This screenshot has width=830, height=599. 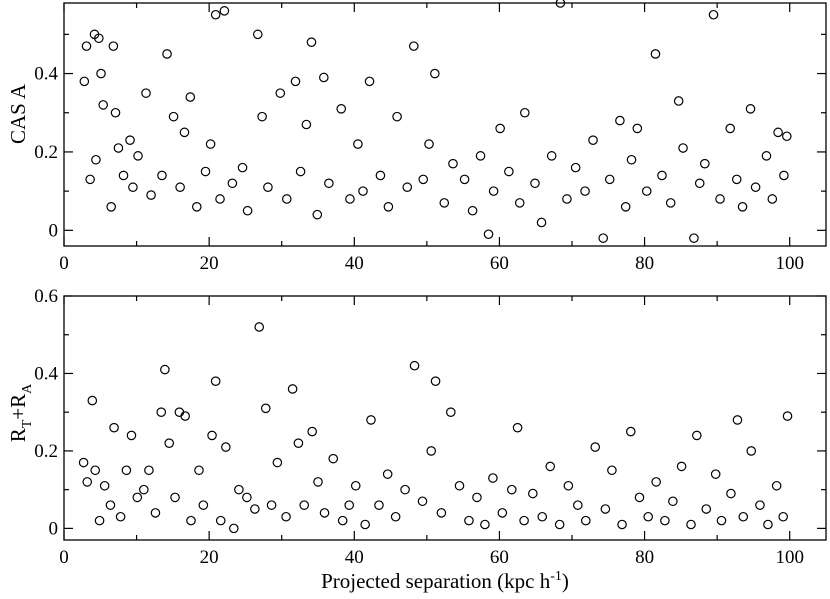 I want to click on y-tick-label: 0.6, so click(x=46, y=296).